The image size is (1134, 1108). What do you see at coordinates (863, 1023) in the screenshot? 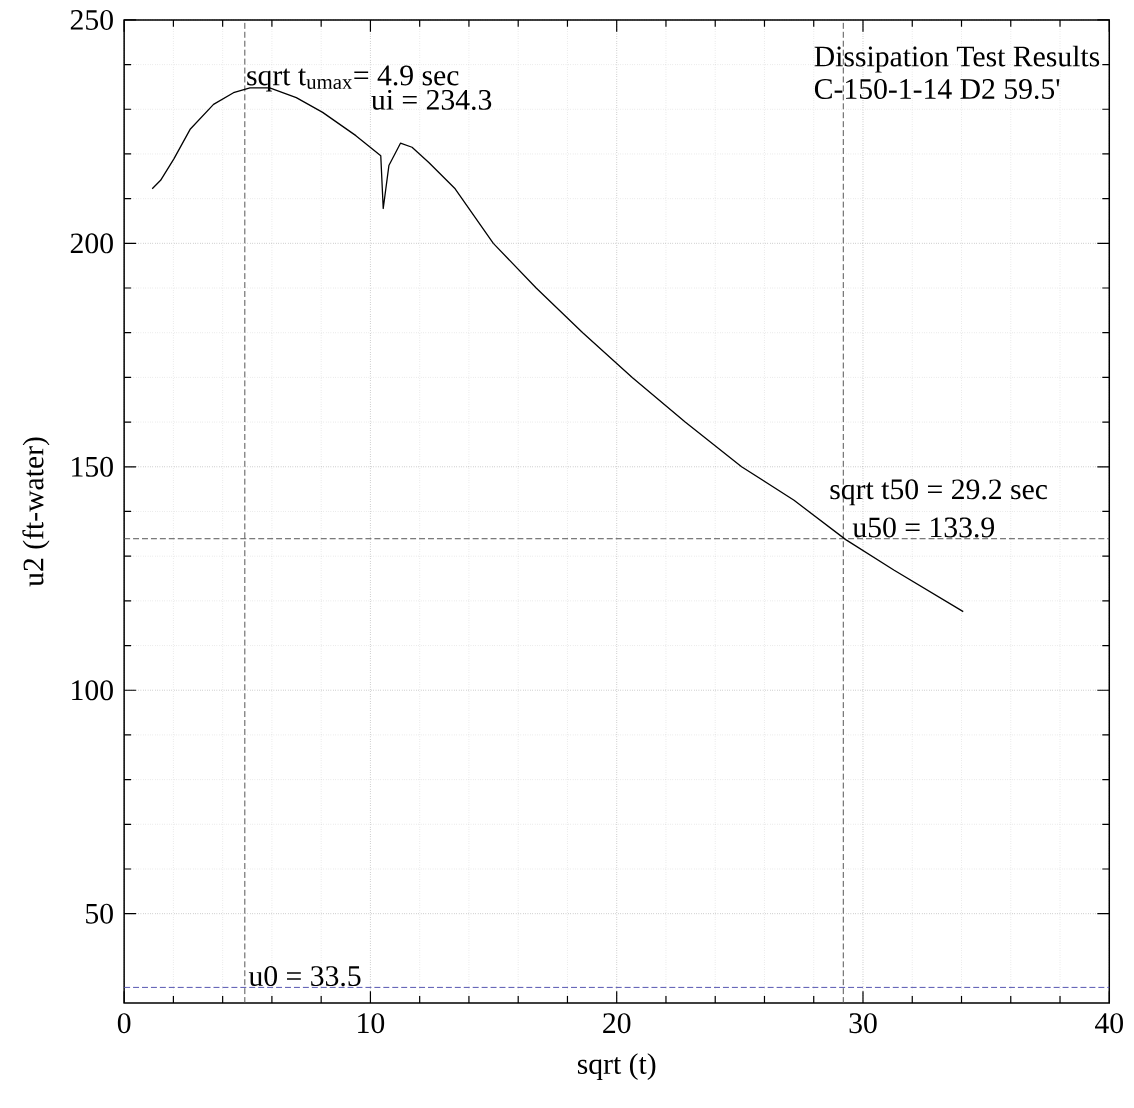
I see `x-tick-label: 30` at bounding box center [863, 1023].